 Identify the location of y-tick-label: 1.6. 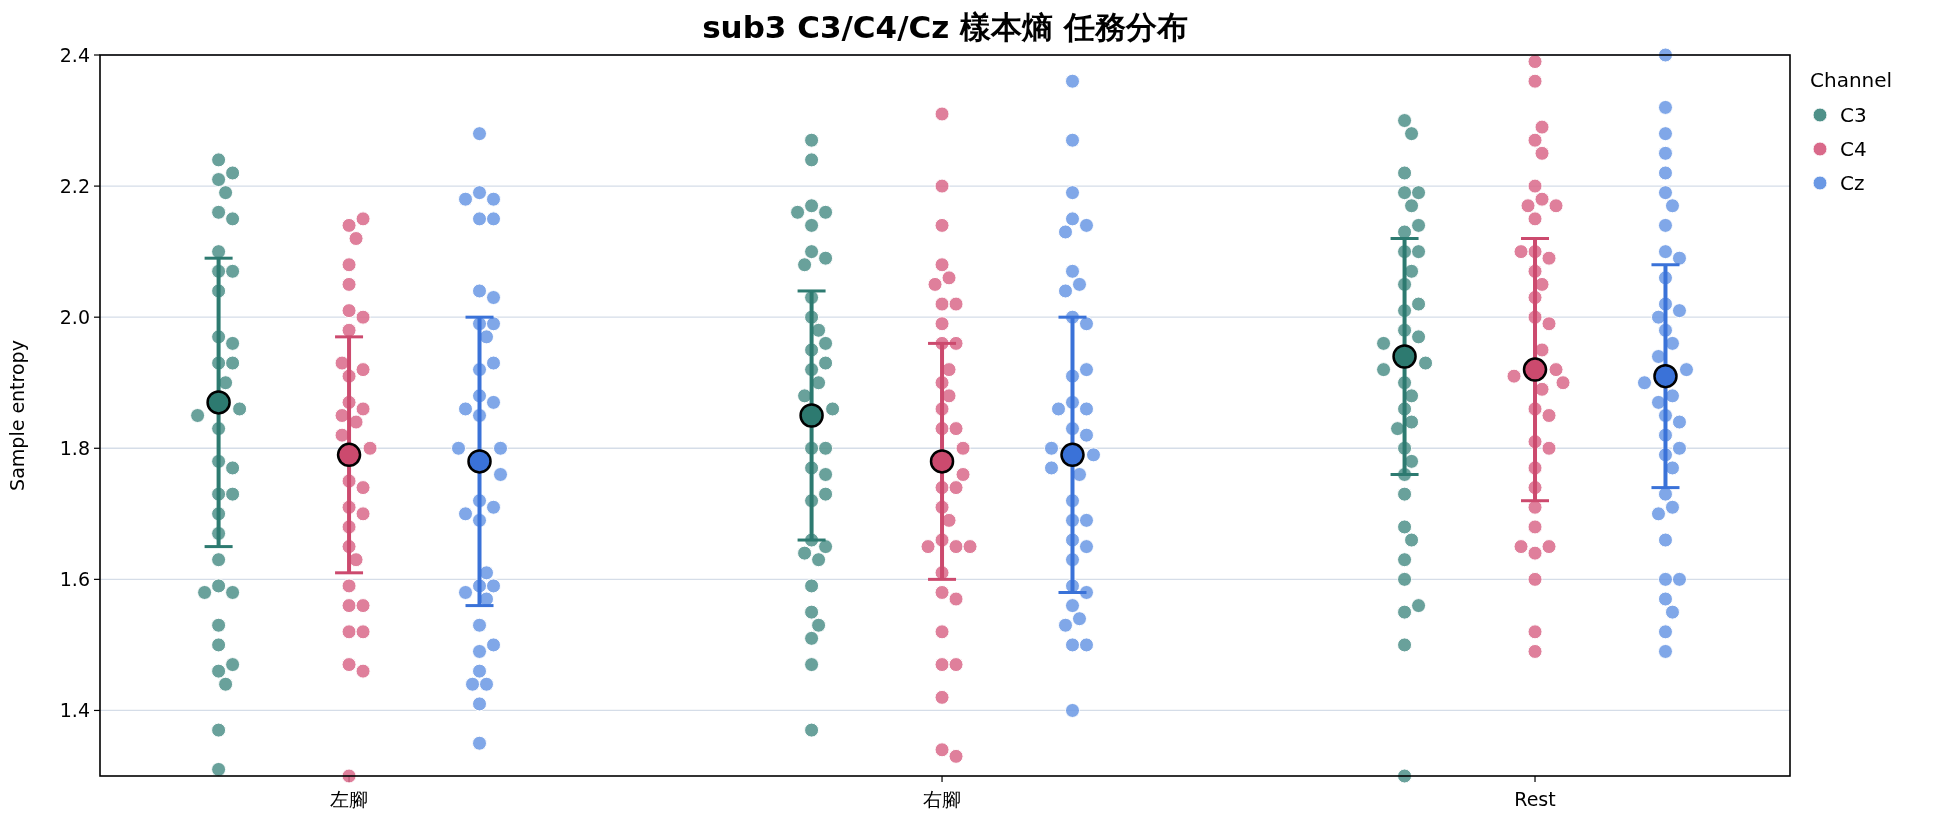
(74, 579).